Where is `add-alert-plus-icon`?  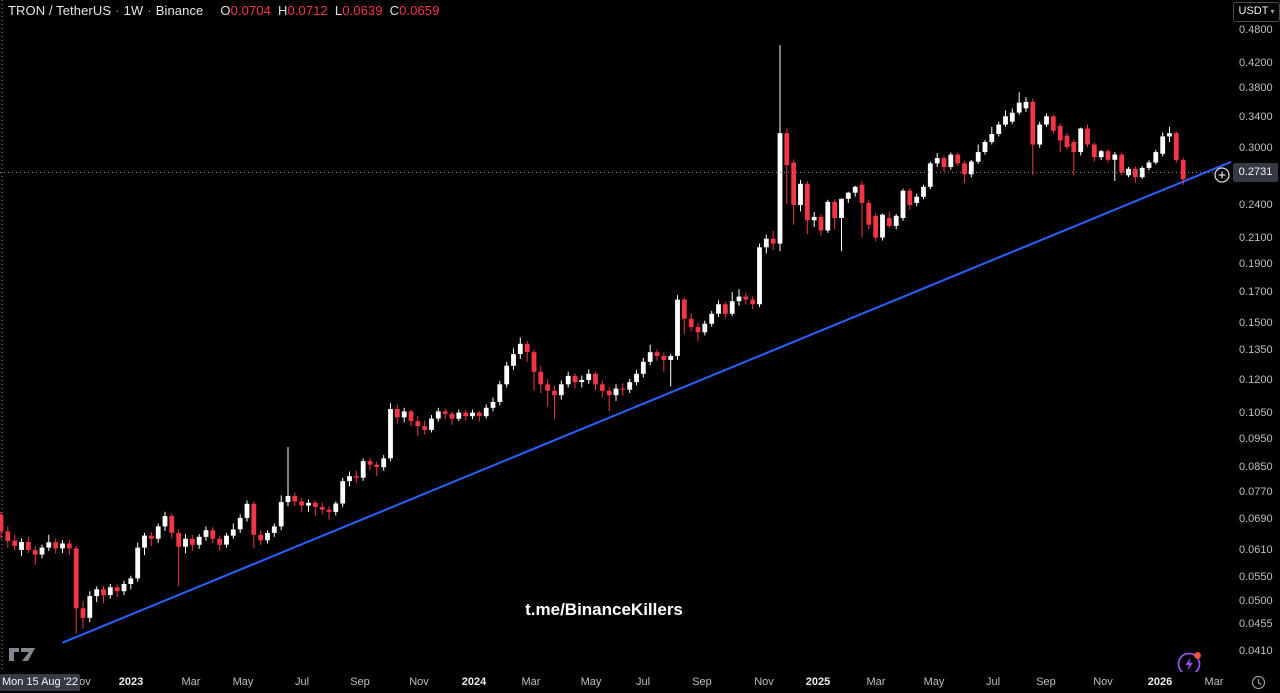
add-alert-plus-icon is located at coordinates (1222, 175).